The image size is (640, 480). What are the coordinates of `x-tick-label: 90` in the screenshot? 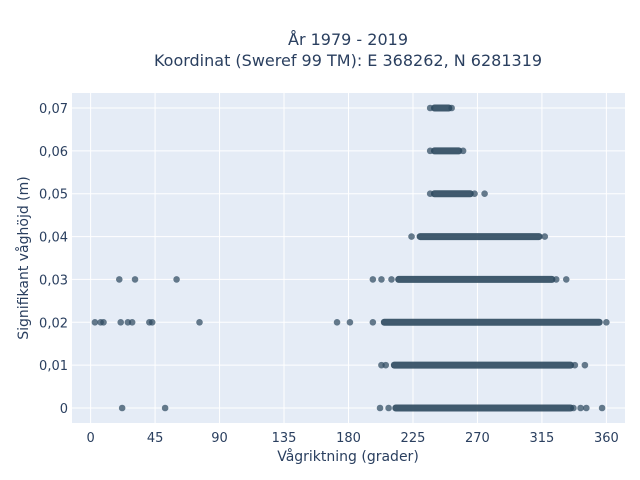 It's located at (219, 438).